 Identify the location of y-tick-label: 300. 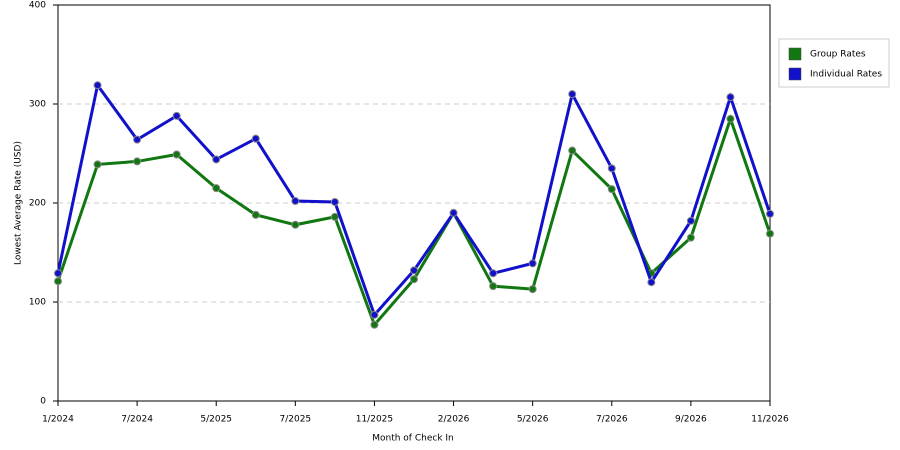
(37, 105).